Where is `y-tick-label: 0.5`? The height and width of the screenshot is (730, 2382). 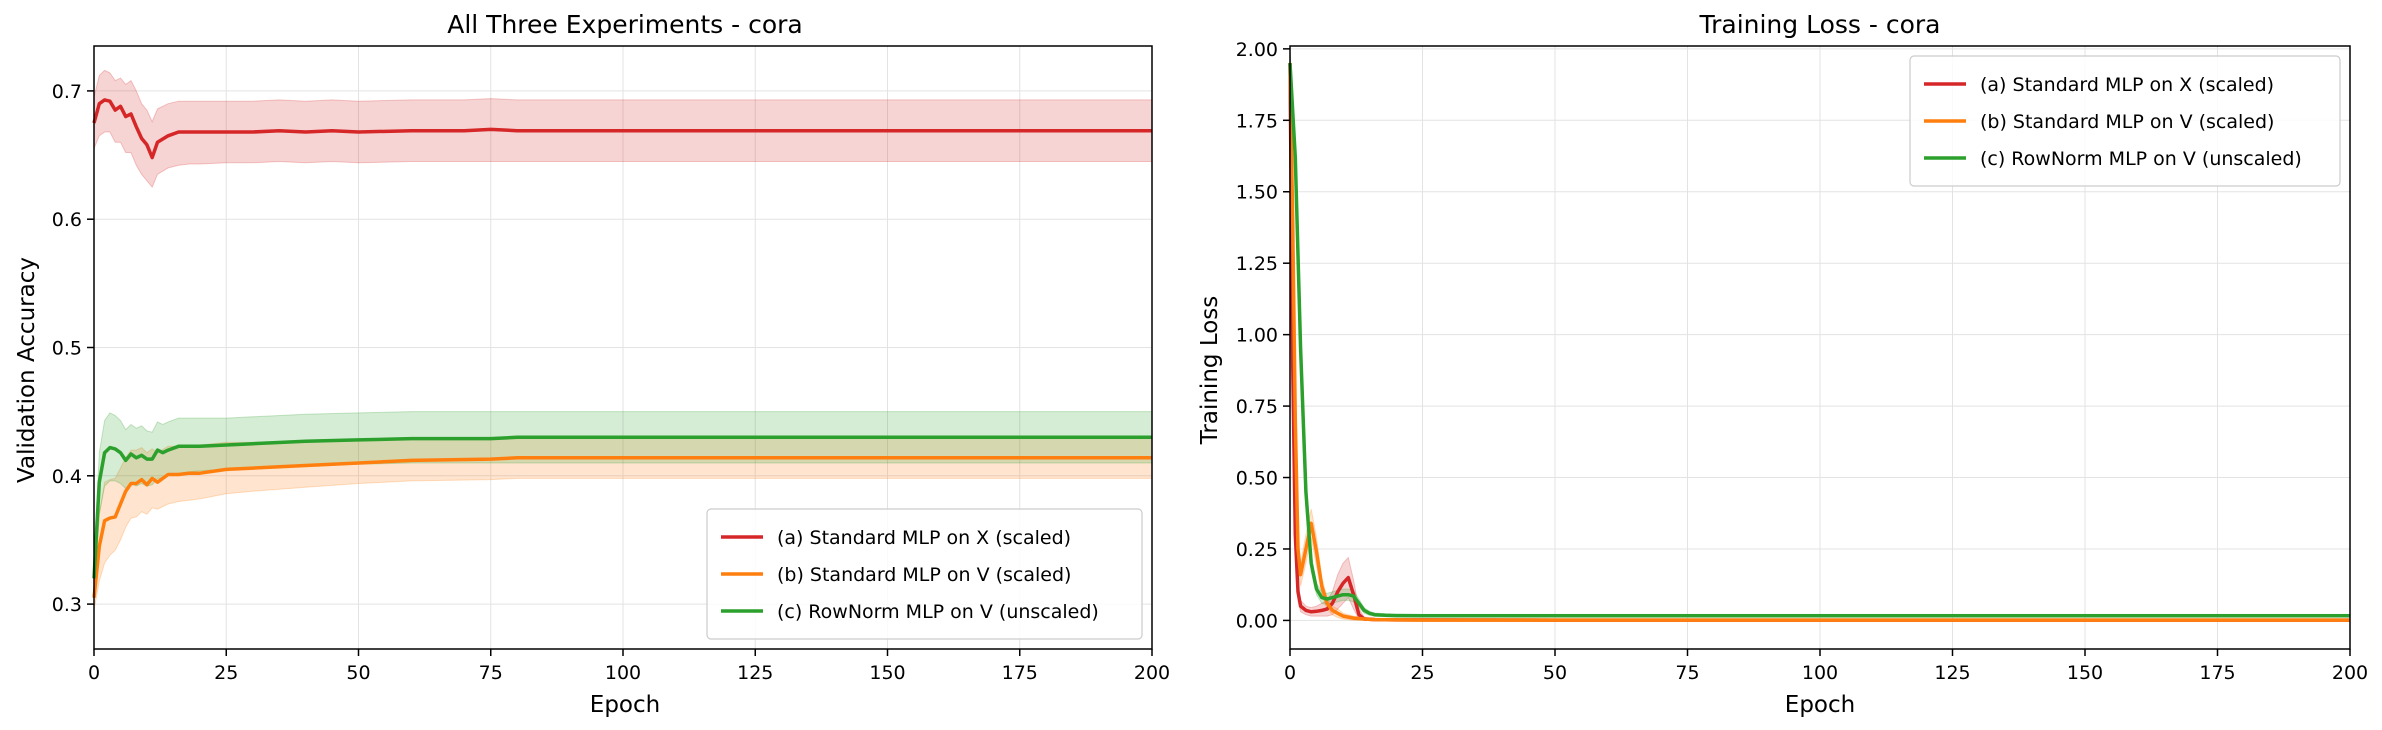
y-tick-label: 0.5 is located at coordinates (67, 349).